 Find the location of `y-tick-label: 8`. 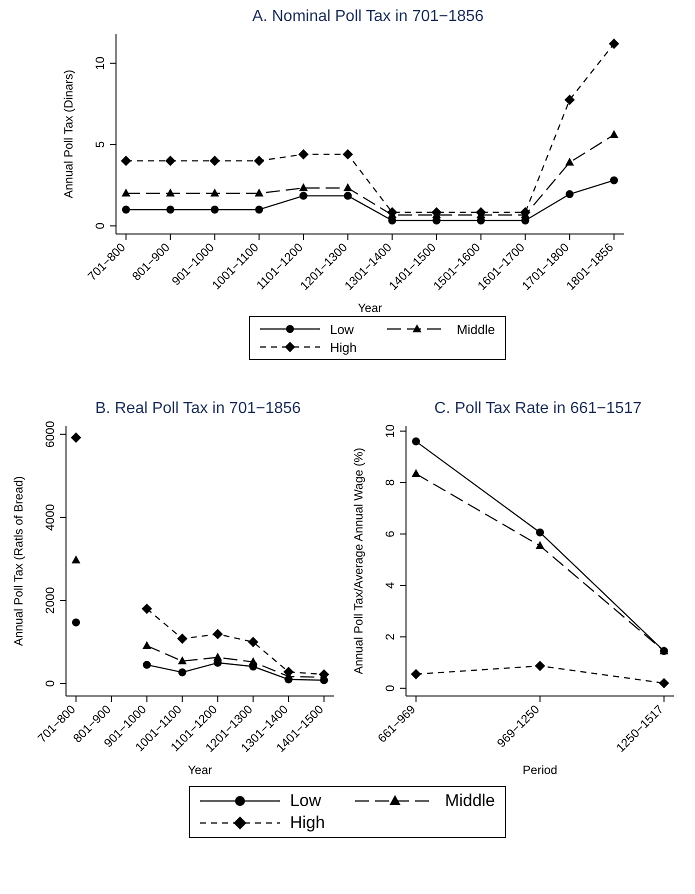

y-tick-label: 8 is located at coordinates (390, 482).